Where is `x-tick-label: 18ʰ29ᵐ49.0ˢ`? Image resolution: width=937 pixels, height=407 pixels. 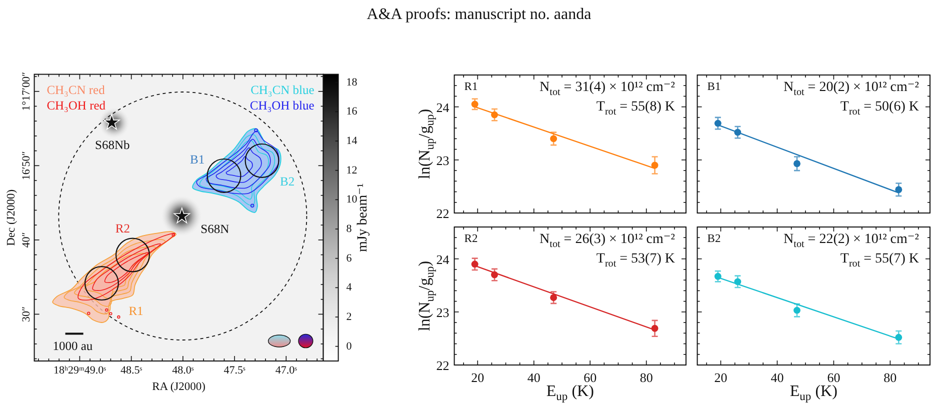
x-tick-label: 18ʰ29ᵐ49.0ˢ is located at coordinates (80, 370).